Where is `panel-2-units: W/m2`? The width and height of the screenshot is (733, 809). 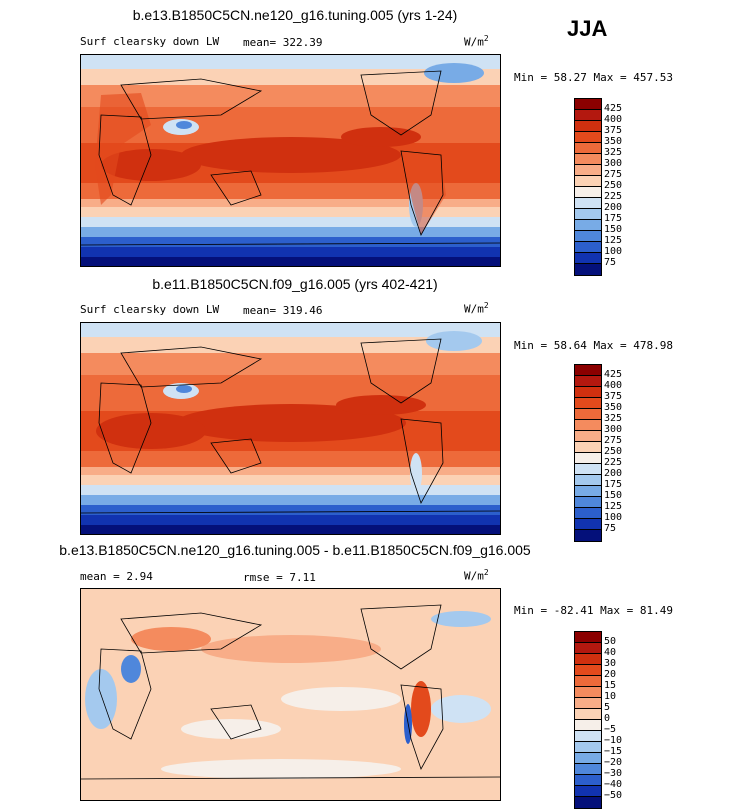
panel-2-units: W/m2 is located at coordinates (476, 308).